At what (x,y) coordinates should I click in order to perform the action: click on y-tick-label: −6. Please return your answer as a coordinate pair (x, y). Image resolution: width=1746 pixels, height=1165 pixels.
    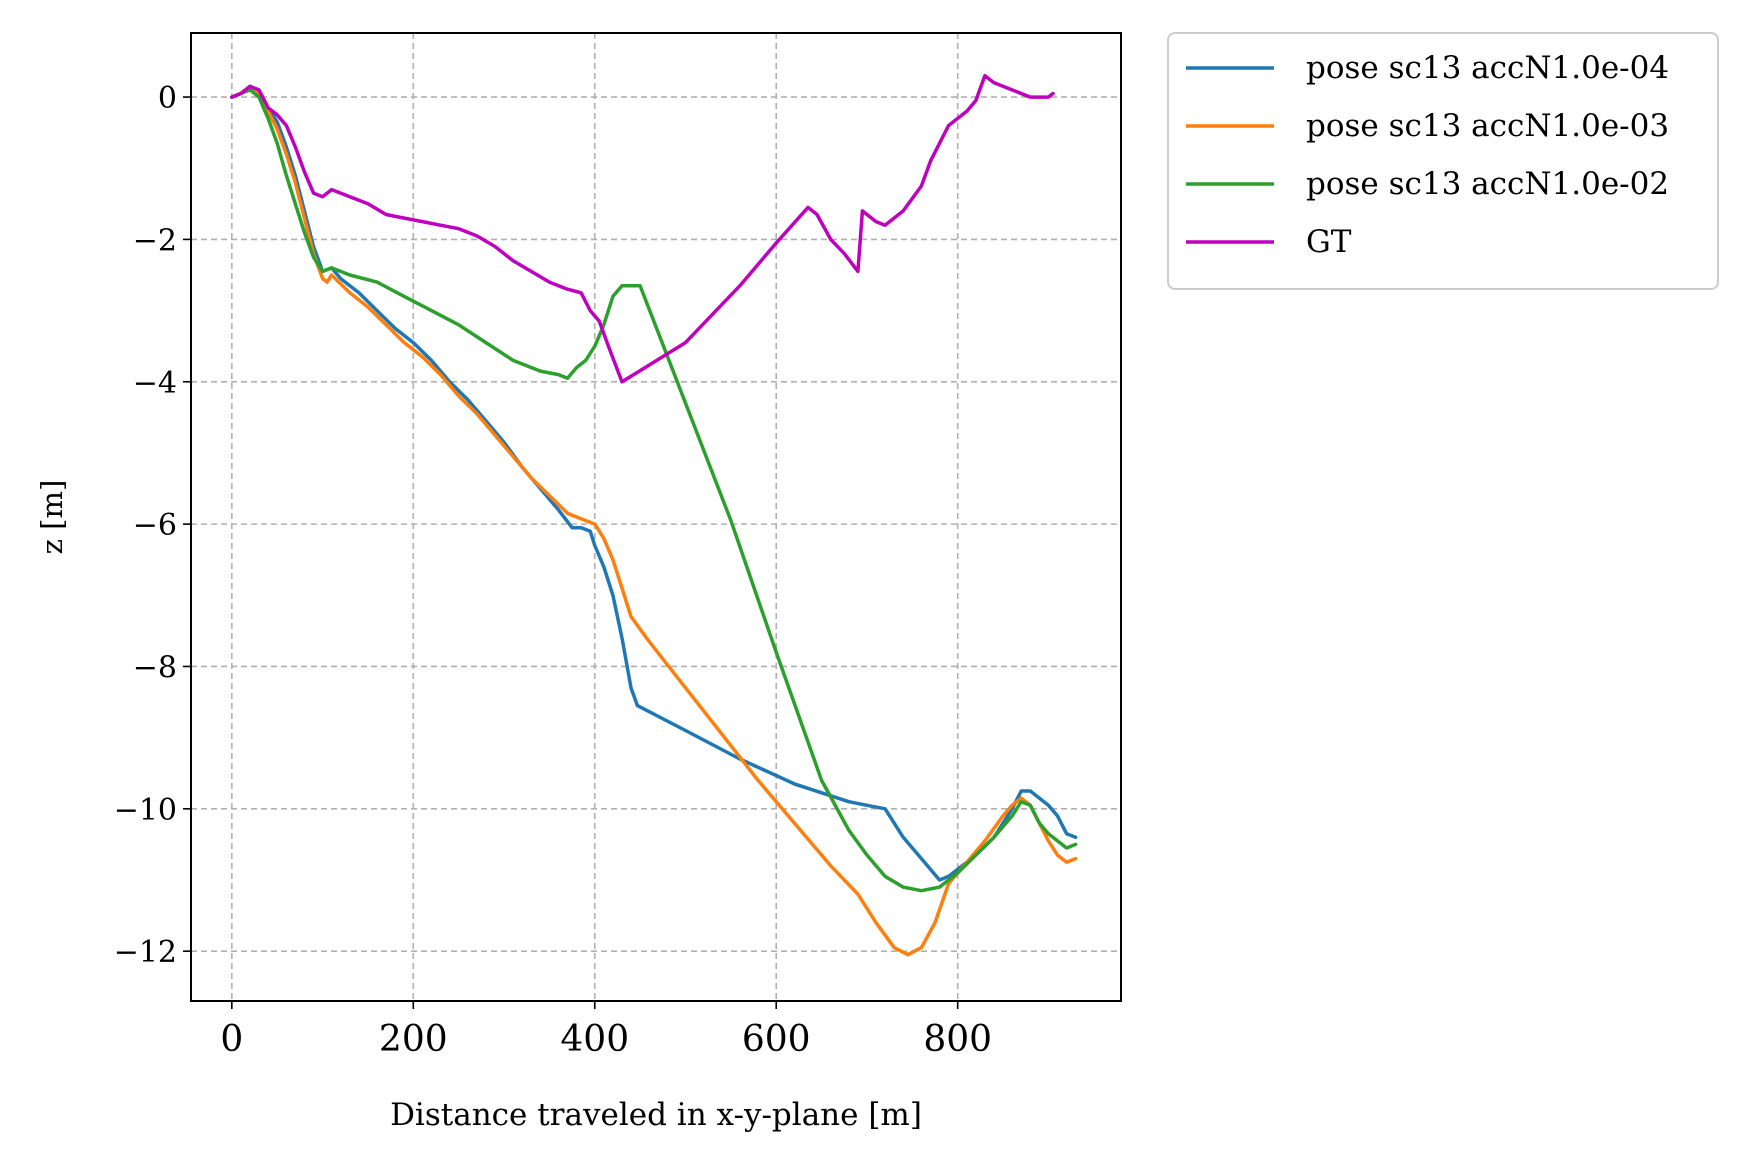
    Looking at the image, I should click on (155, 525).